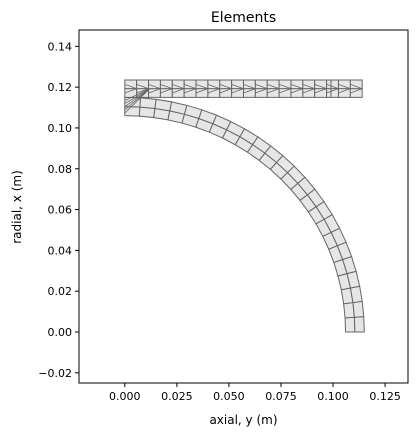 The width and height of the screenshot is (417, 436). I want to click on x-tick-label: 0.075, so click(281, 396).